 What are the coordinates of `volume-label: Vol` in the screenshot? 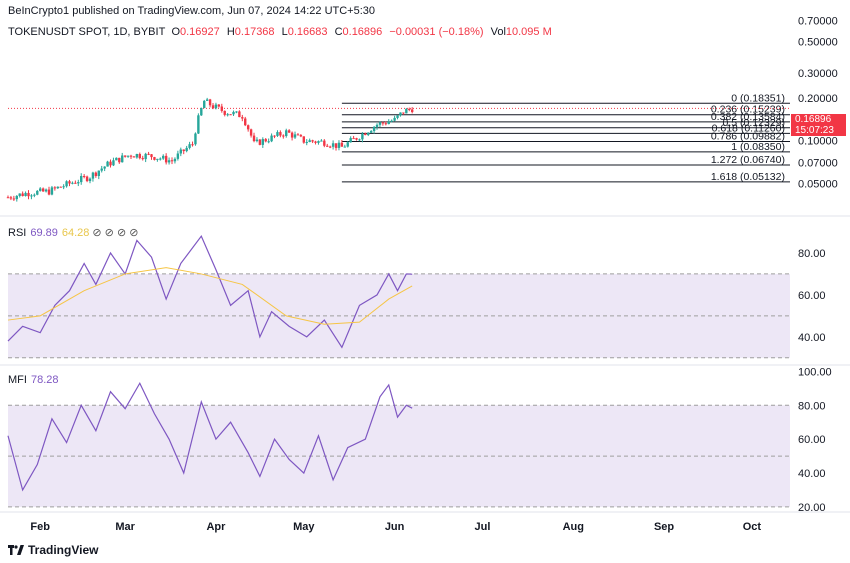 It's located at (498, 32).